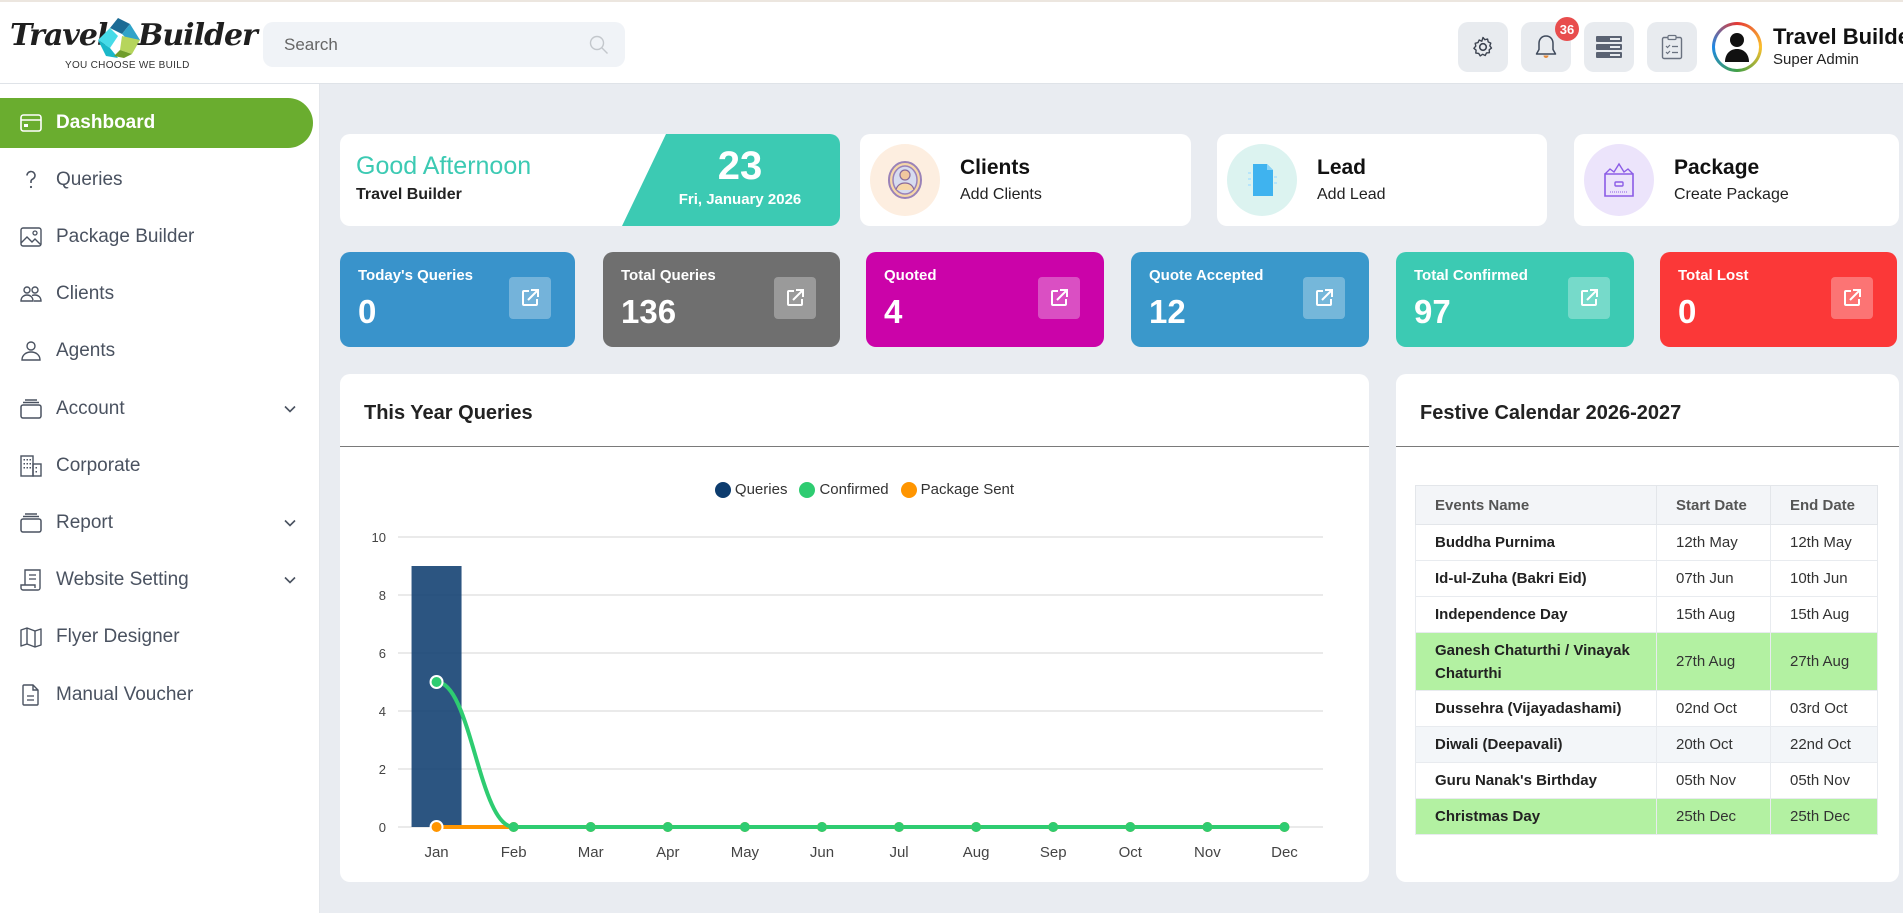 This screenshot has height=913, width=1903. I want to click on question-icon, so click(31, 179).